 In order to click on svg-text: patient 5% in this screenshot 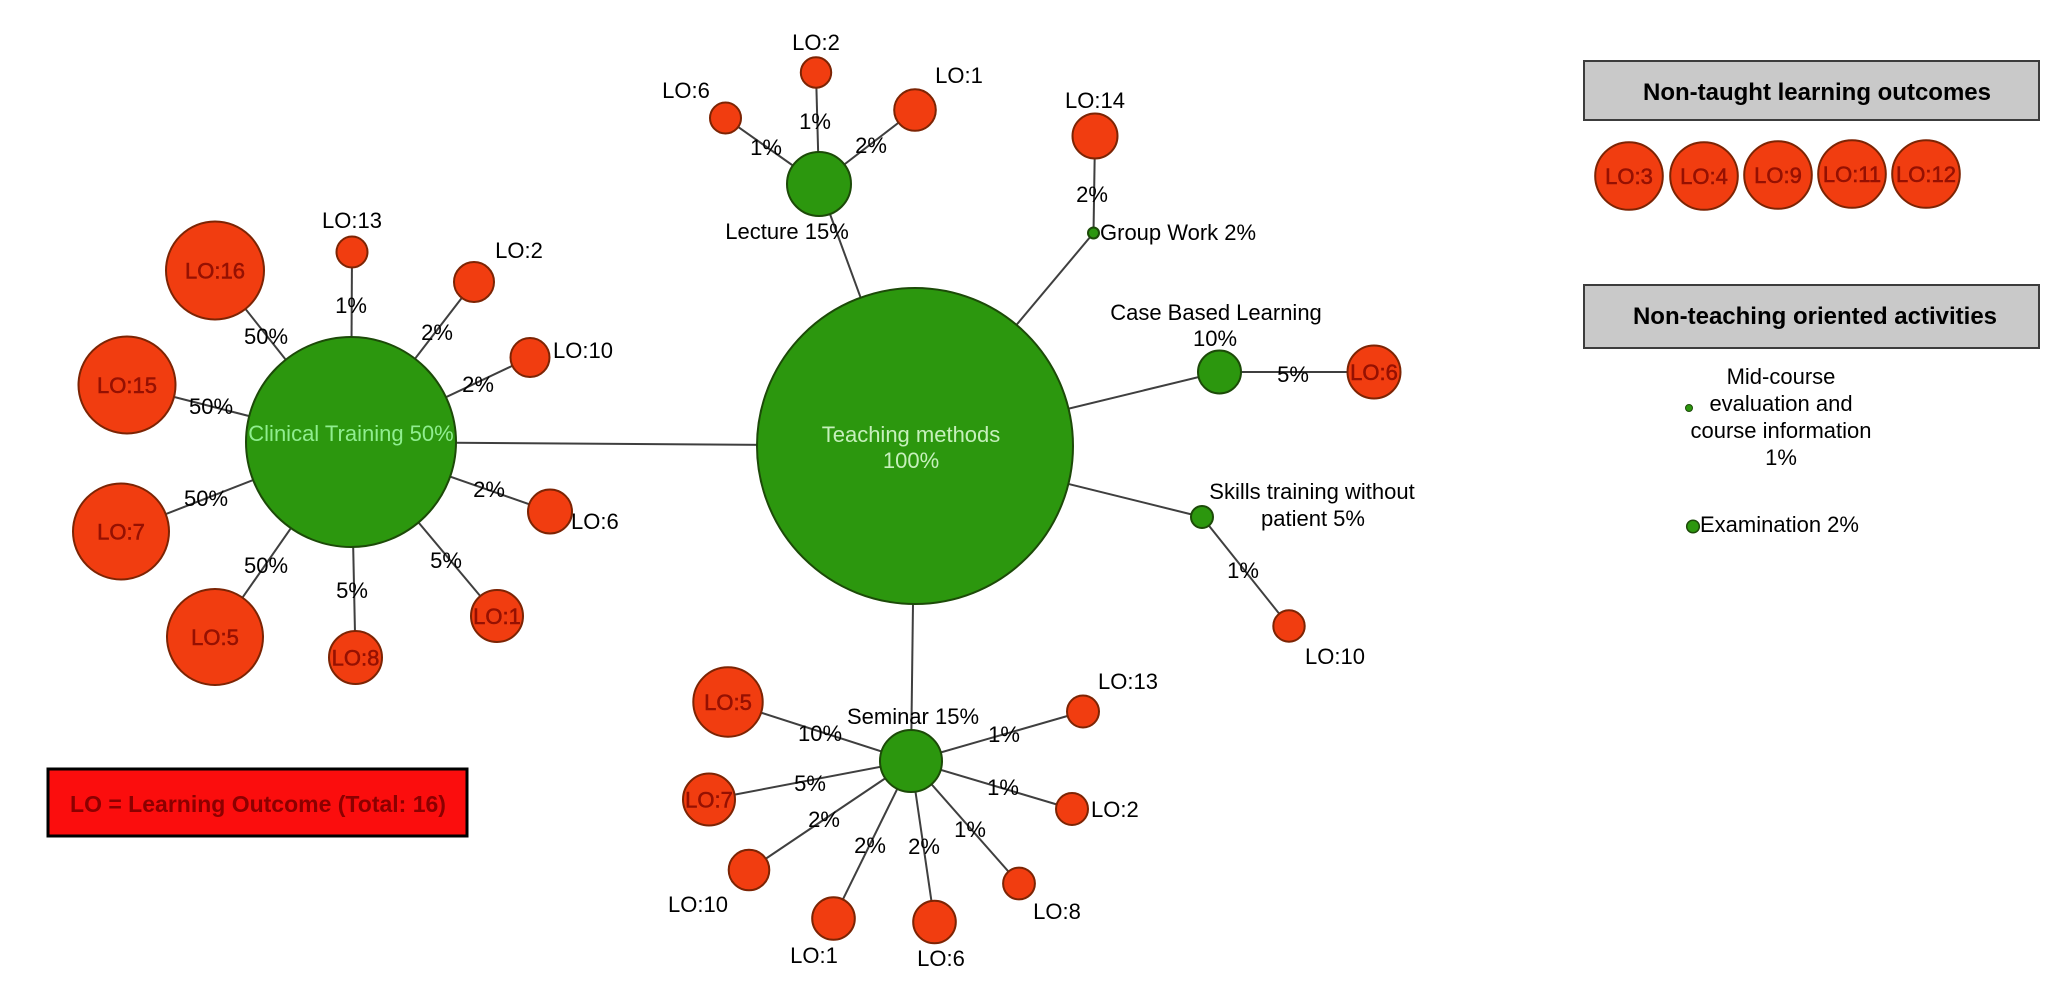, I will do `click(1313, 518)`.